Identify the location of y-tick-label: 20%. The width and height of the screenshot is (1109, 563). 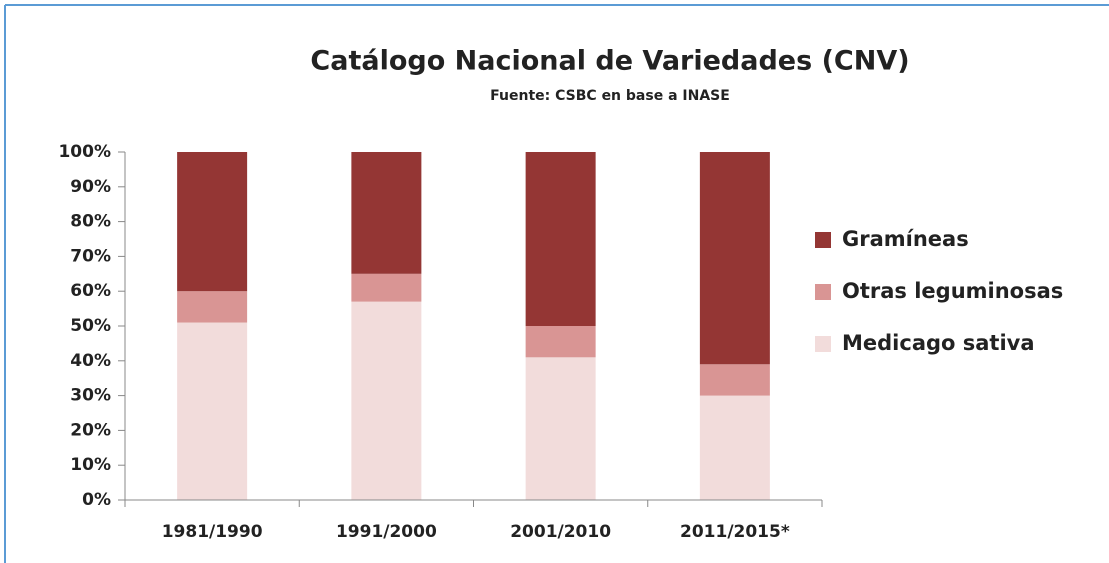
(90, 430).